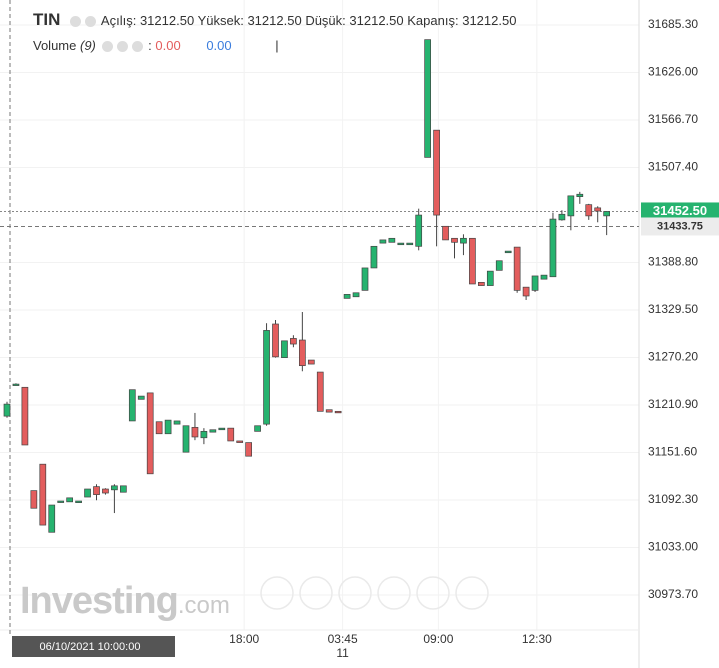 This screenshot has height=668, width=719. I want to click on volume-period: (9), so click(88, 45).